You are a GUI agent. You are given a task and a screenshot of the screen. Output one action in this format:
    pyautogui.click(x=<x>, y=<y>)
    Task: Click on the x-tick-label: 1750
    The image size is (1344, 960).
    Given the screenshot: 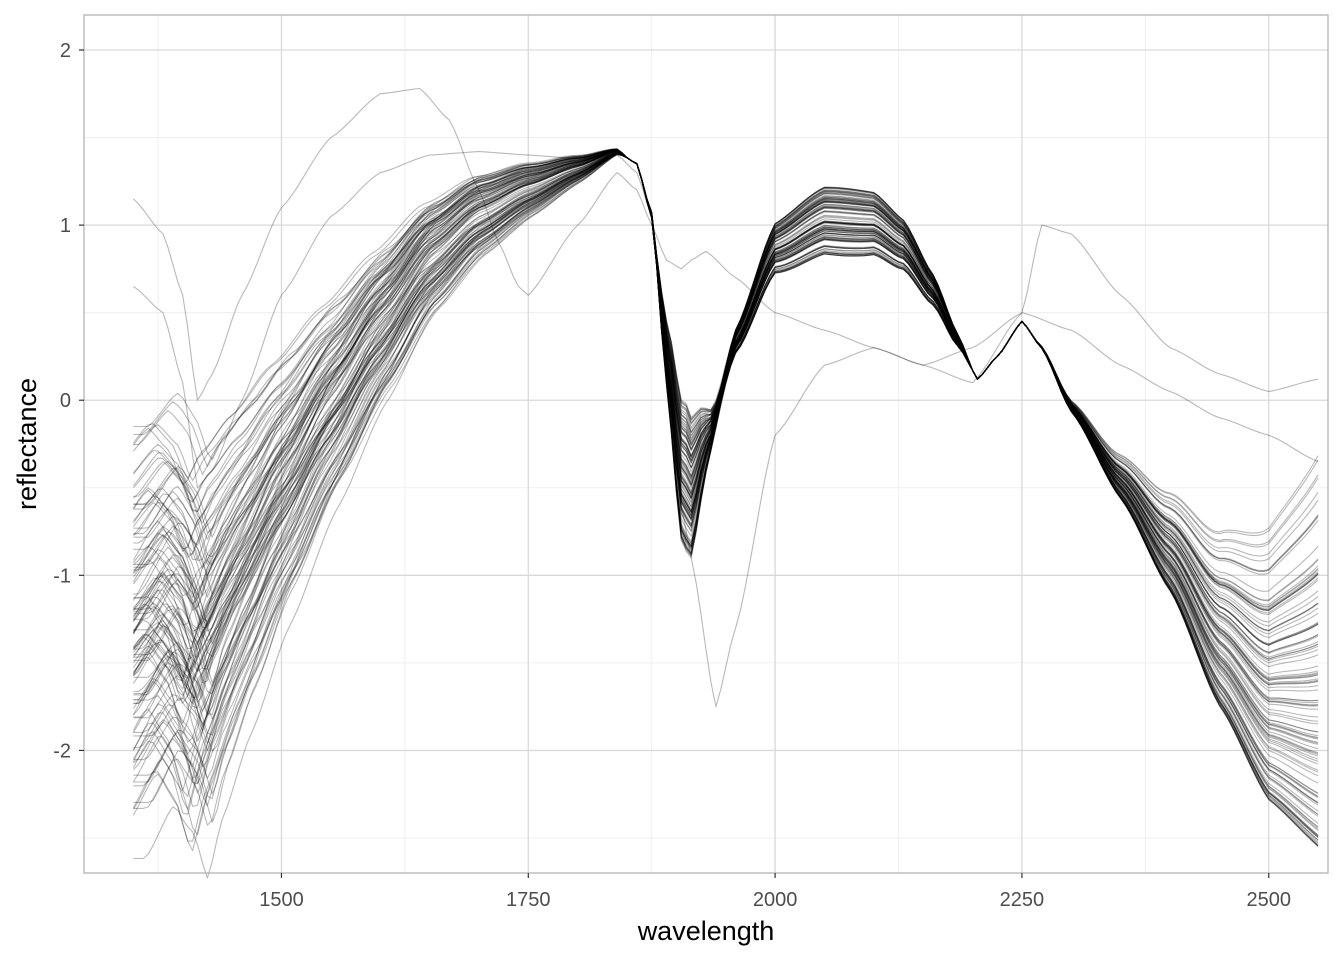 What is the action you would take?
    pyautogui.click(x=528, y=900)
    